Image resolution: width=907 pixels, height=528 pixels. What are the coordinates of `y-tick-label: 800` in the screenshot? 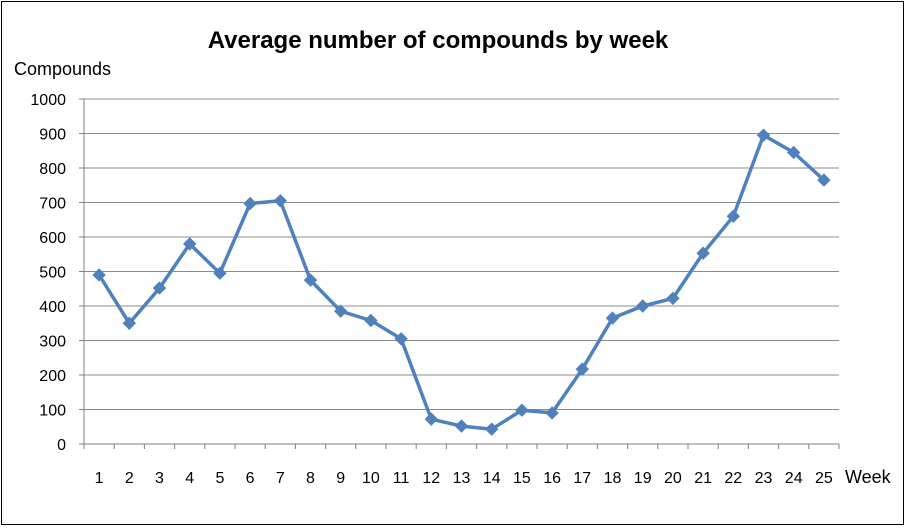 It's located at (52, 169).